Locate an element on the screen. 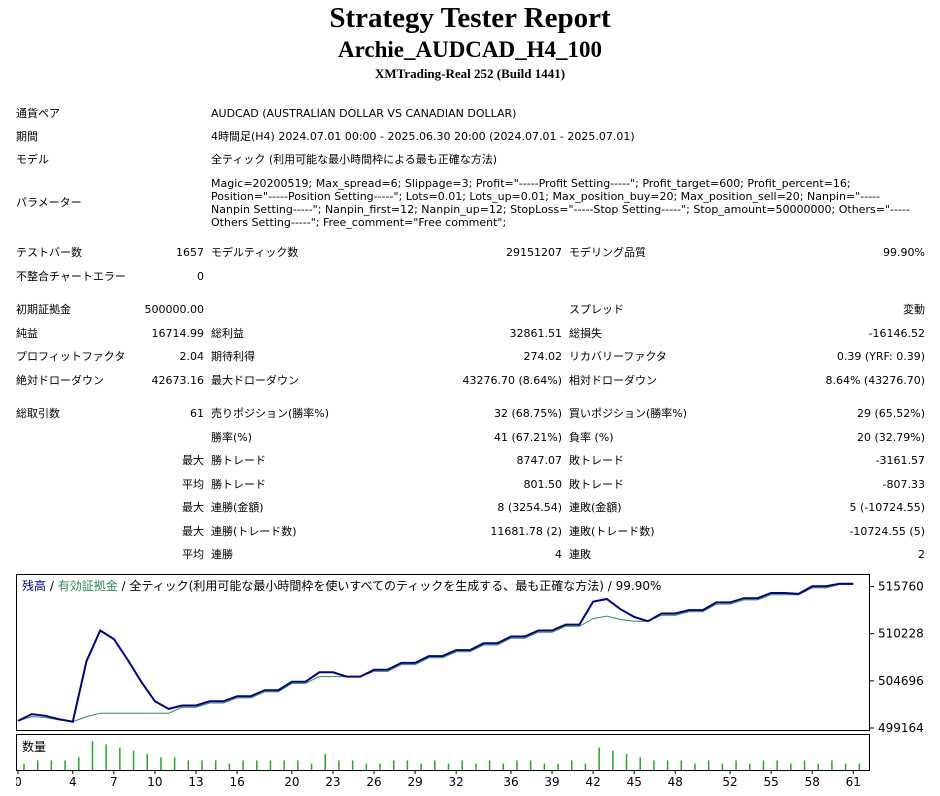 The image size is (940, 796). avg-cons-losses-label: 連敗 is located at coordinates (580, 554).